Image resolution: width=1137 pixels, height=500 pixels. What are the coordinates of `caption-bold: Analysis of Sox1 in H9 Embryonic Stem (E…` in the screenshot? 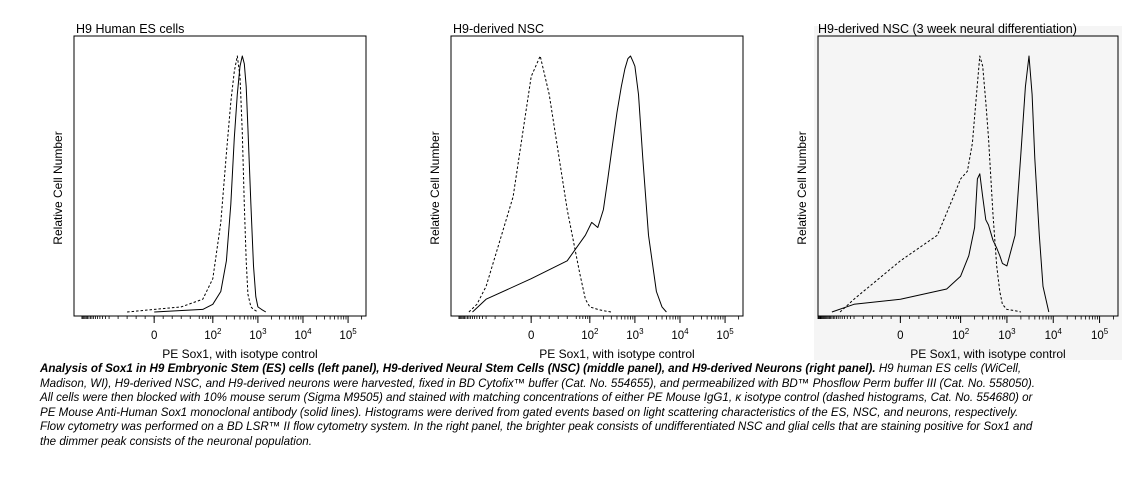 It's located at (458, 368).